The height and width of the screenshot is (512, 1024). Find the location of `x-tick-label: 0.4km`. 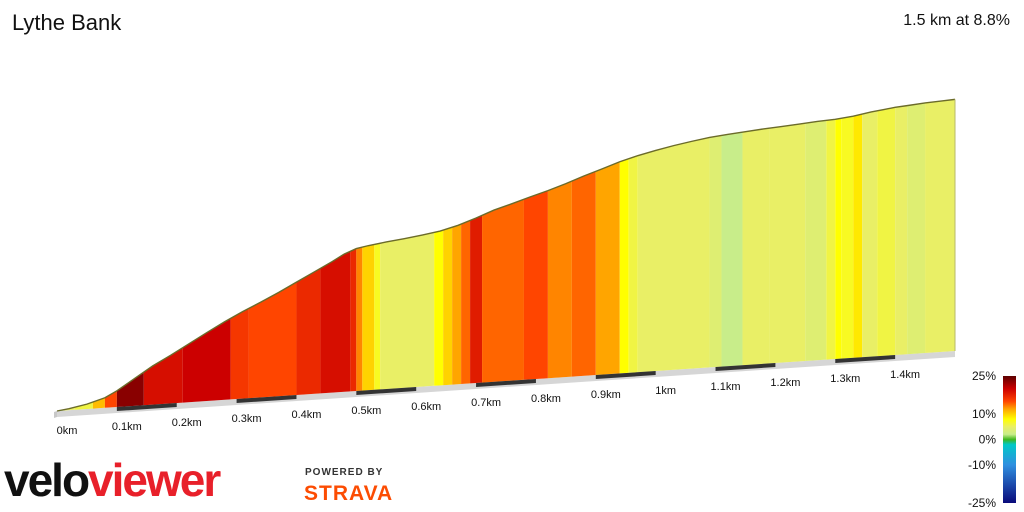

x-tick-label: 0.4km is located at coordinates (306, 415).